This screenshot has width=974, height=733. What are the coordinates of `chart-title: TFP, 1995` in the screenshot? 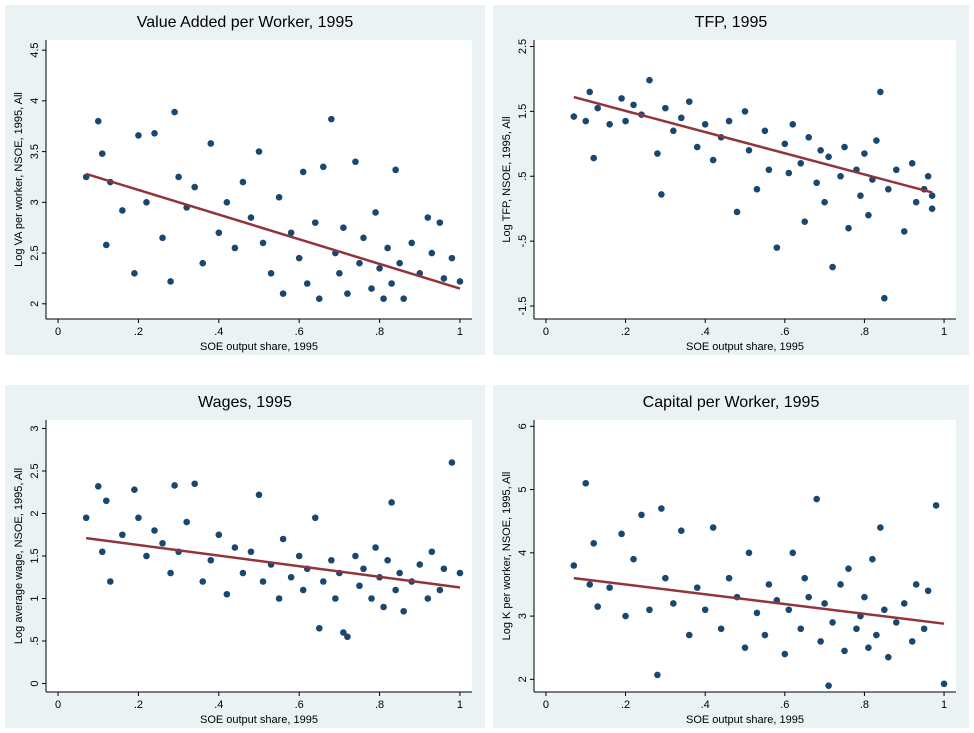 It's located at (731, 22).